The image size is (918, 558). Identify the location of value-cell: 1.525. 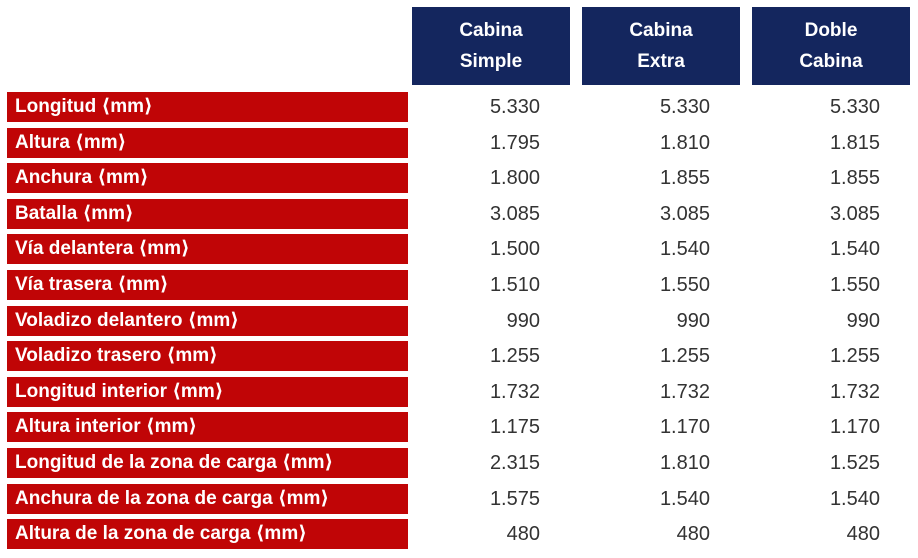
(854, 462).